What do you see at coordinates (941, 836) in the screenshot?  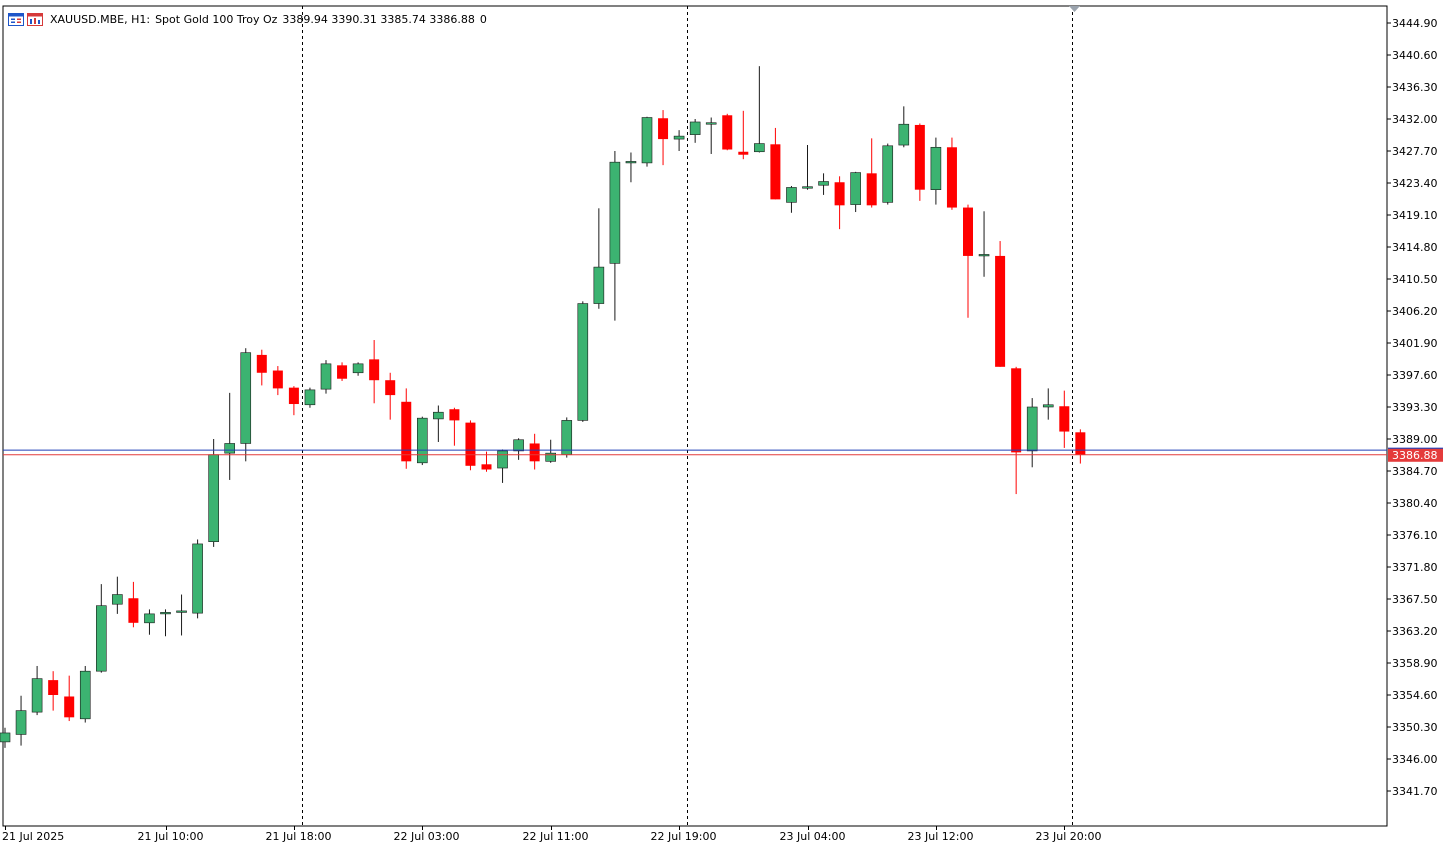 I see `time-tick-label: 23 Jul 12:00` at bounding box center [941, 836].